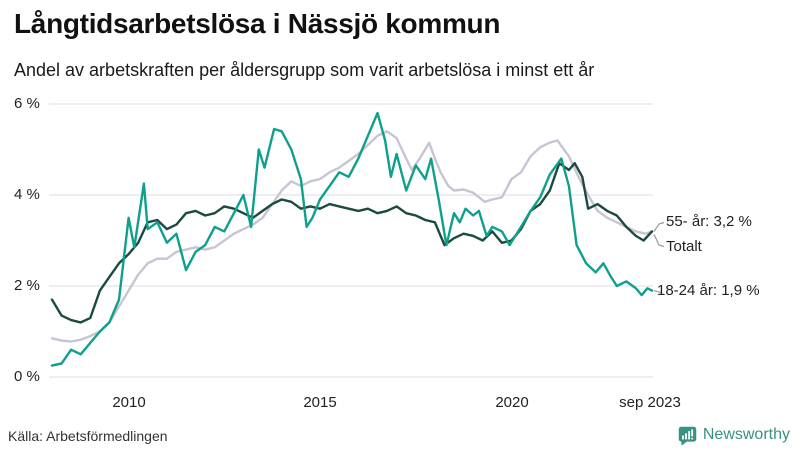 This screenshot has height=450, width=800. What do you see at coordinates (27, 376) in the screenshot?
I see `y-tick-label-0: 0 %` at bounding box center [27, 376].